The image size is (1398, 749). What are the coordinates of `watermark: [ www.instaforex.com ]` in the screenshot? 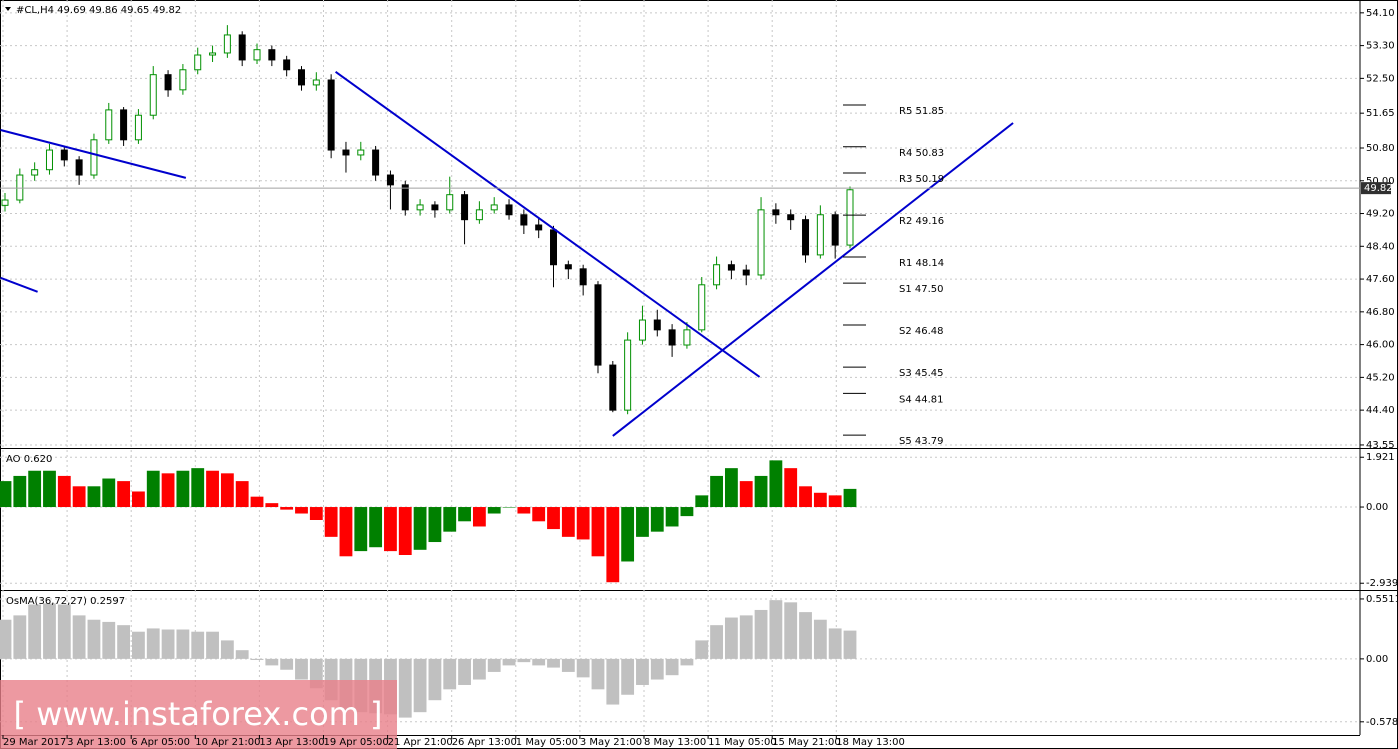 It's located at (198, 714).